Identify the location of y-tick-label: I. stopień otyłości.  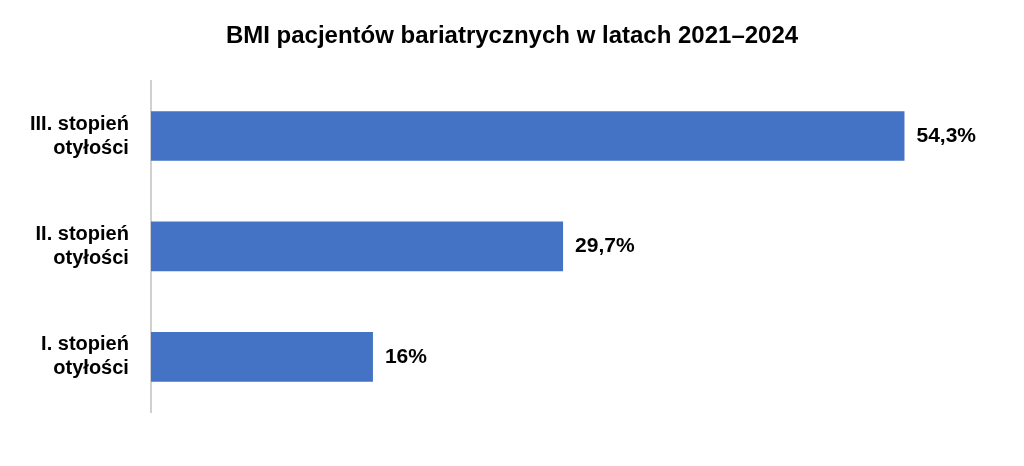
(85, 355).